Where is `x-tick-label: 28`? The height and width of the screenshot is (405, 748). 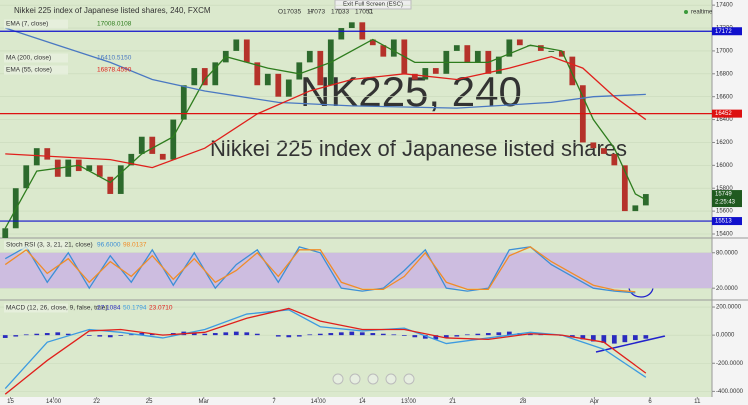 x-tick-label: 28 is located at coordinates (523, 402).